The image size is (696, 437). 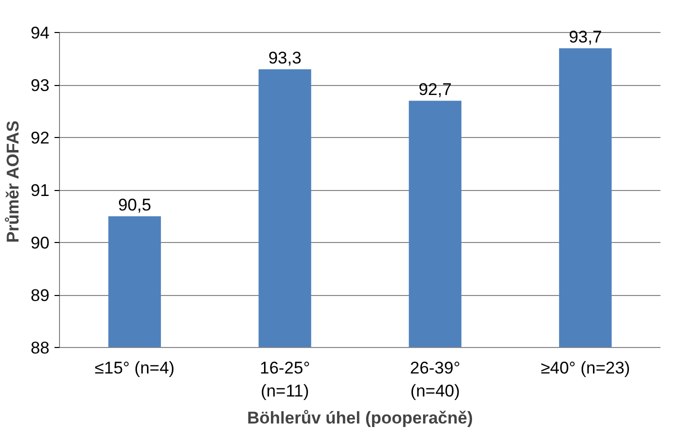 What do you see at coordinates (40, 33) in the screenshot?
I see `y-tick-label: 94` at bounding box center [40, 33].